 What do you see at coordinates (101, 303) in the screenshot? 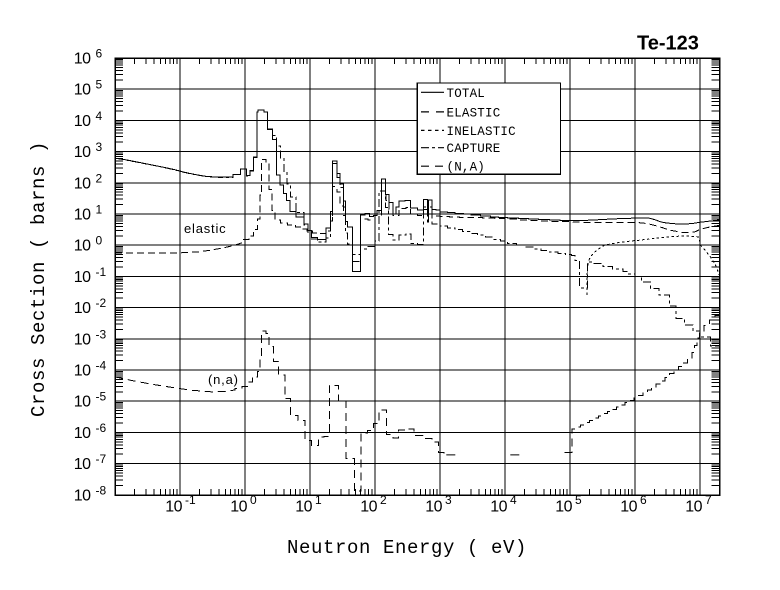
I see `svg-text: -2` at bounding box center [101, 303].